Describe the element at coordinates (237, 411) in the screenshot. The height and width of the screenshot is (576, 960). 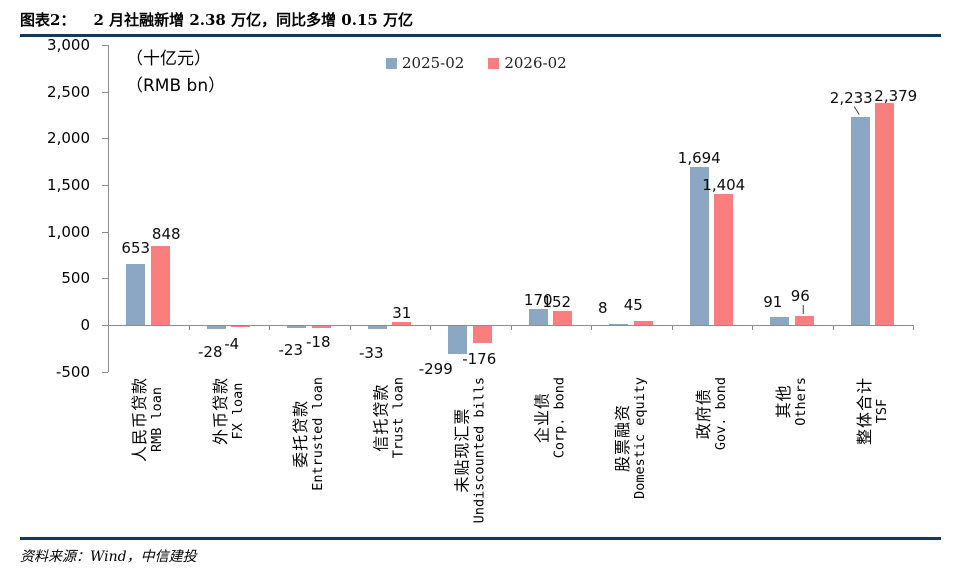
I see `category-name-en: FX loan` at that location.